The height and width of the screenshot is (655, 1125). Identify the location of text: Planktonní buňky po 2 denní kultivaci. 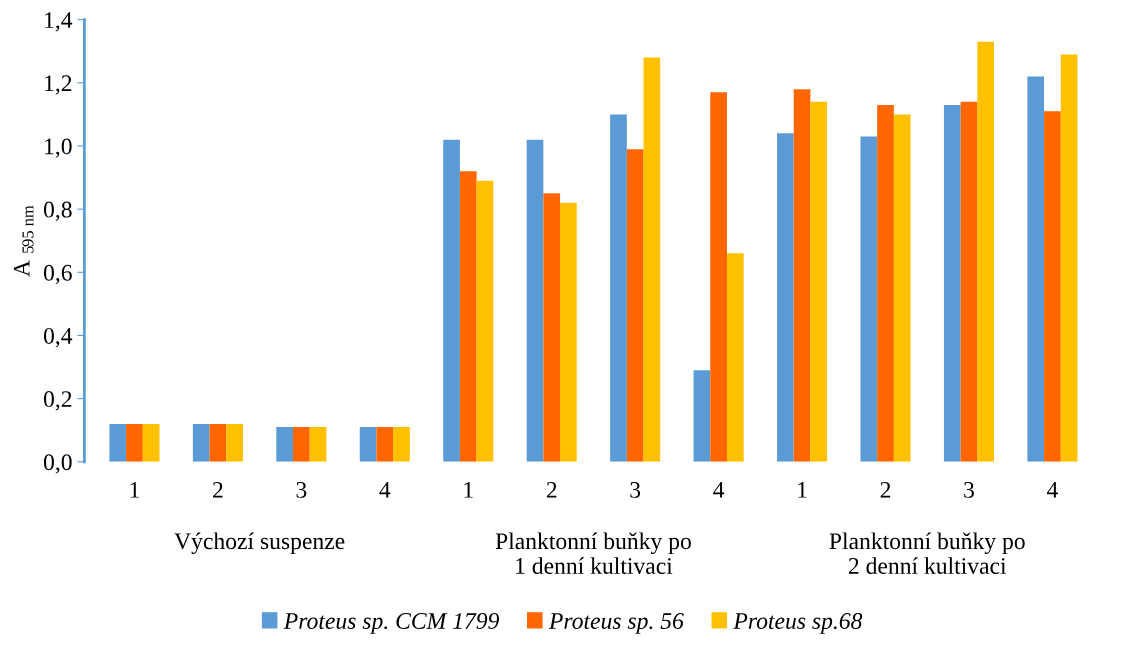
(927, 553).